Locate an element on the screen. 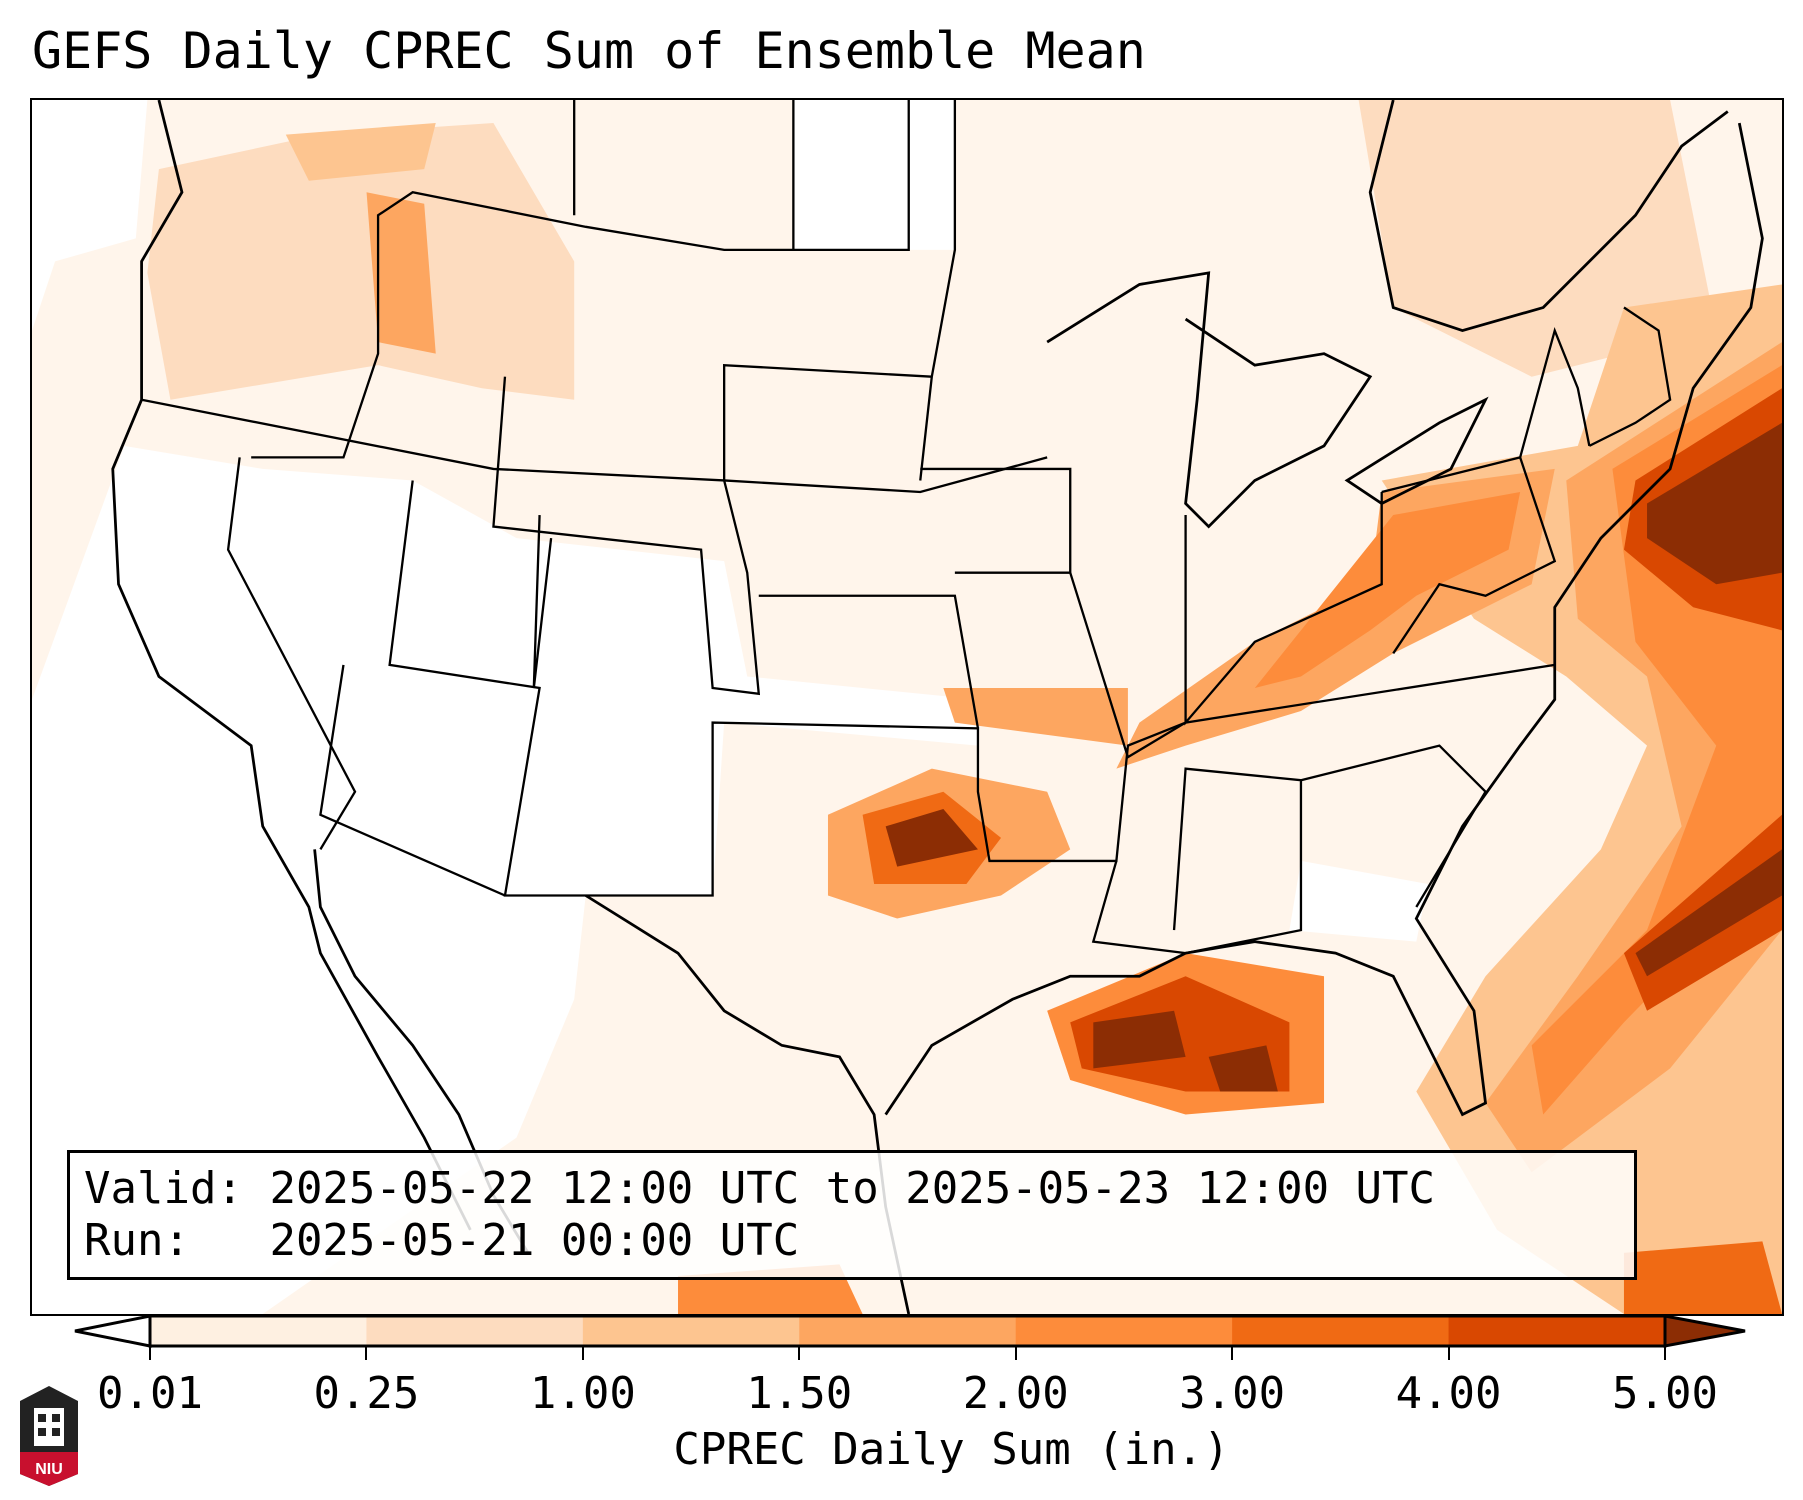 This screenshot has height=1500, width=1803. colorbar-tick-label: 5.00 is located at coordinates (1665, 1393).